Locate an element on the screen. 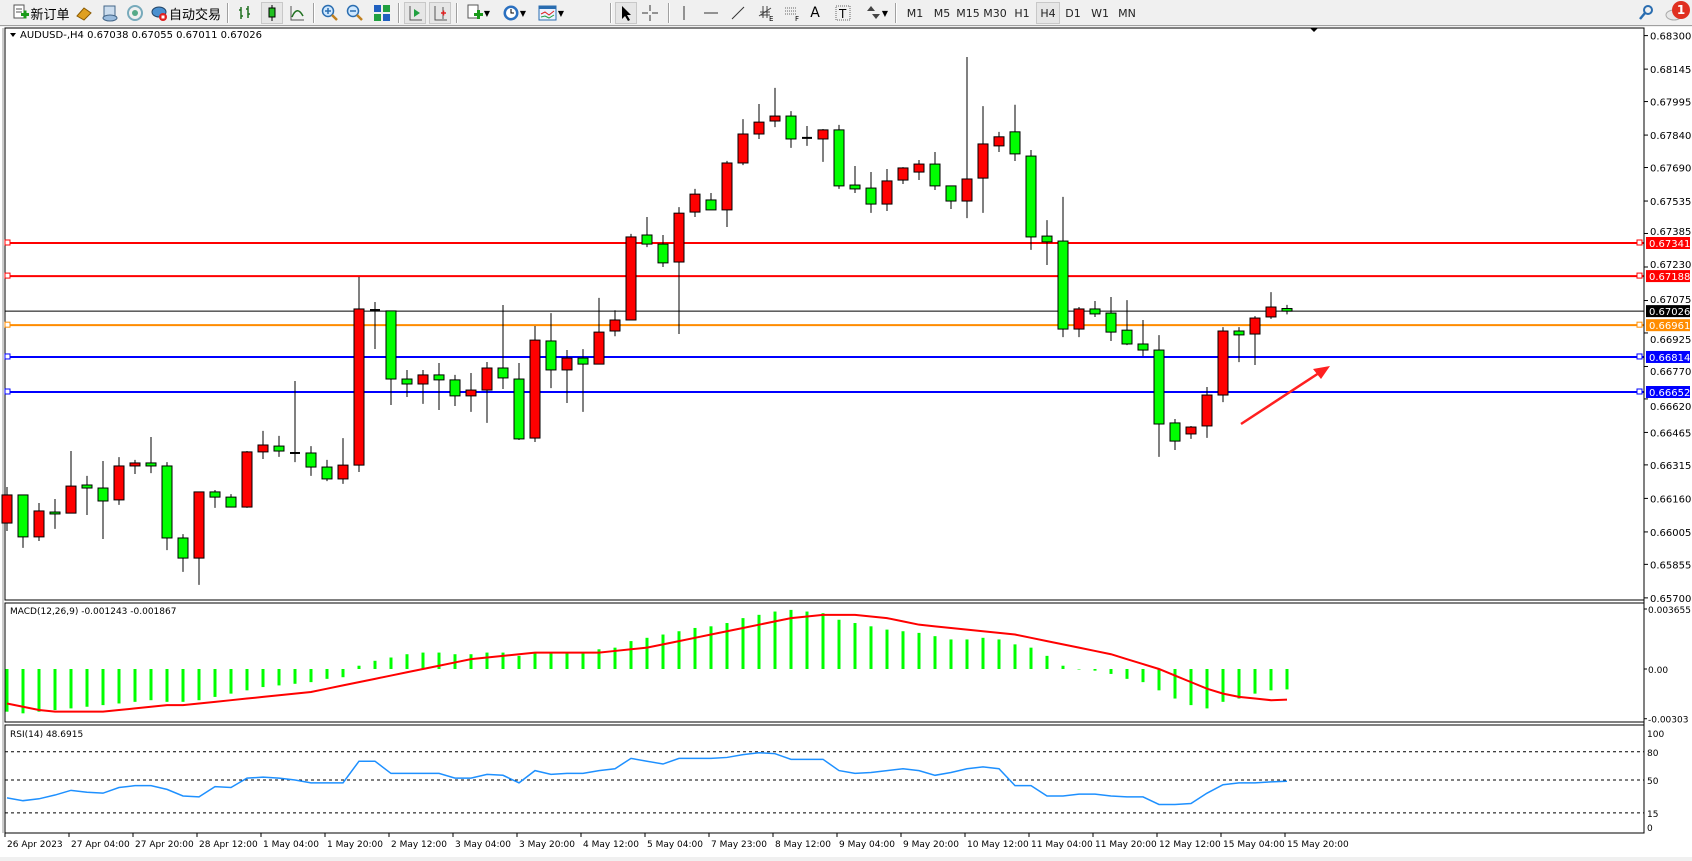  timeframe-m30-button: M30 is located at coordinates (995, 13).